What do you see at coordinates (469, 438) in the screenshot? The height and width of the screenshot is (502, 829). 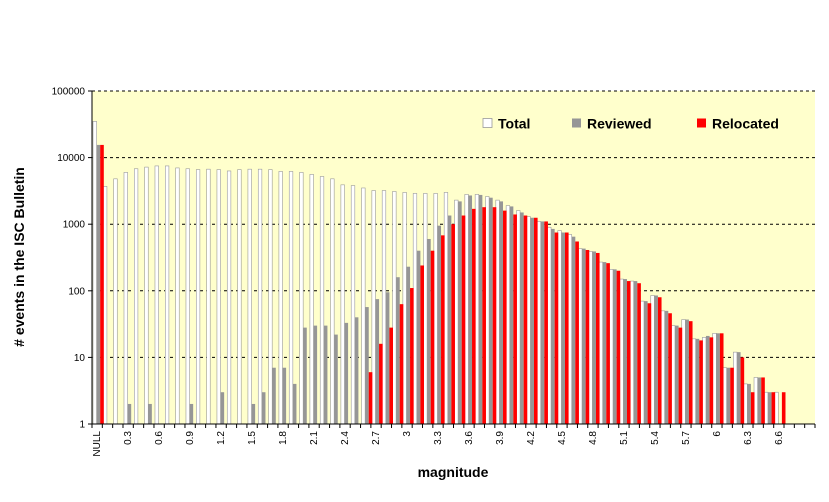 I see `x-tick-label: 3.6` at bounding box center [469, 438].